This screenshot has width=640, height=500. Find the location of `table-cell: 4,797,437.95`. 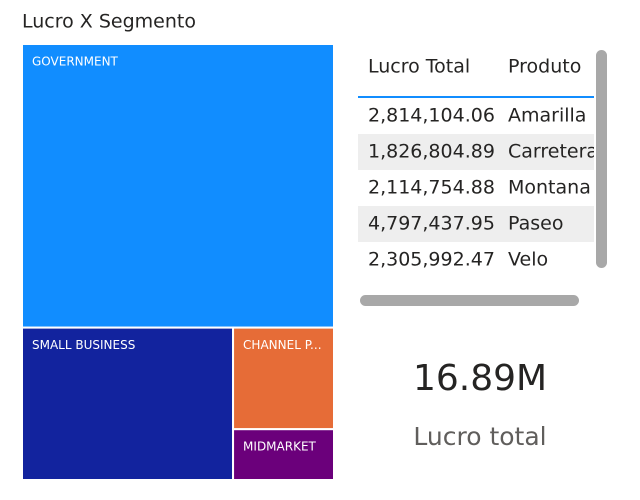

table-cell: 4,797,437.95 is located at coordinates (431, 224).